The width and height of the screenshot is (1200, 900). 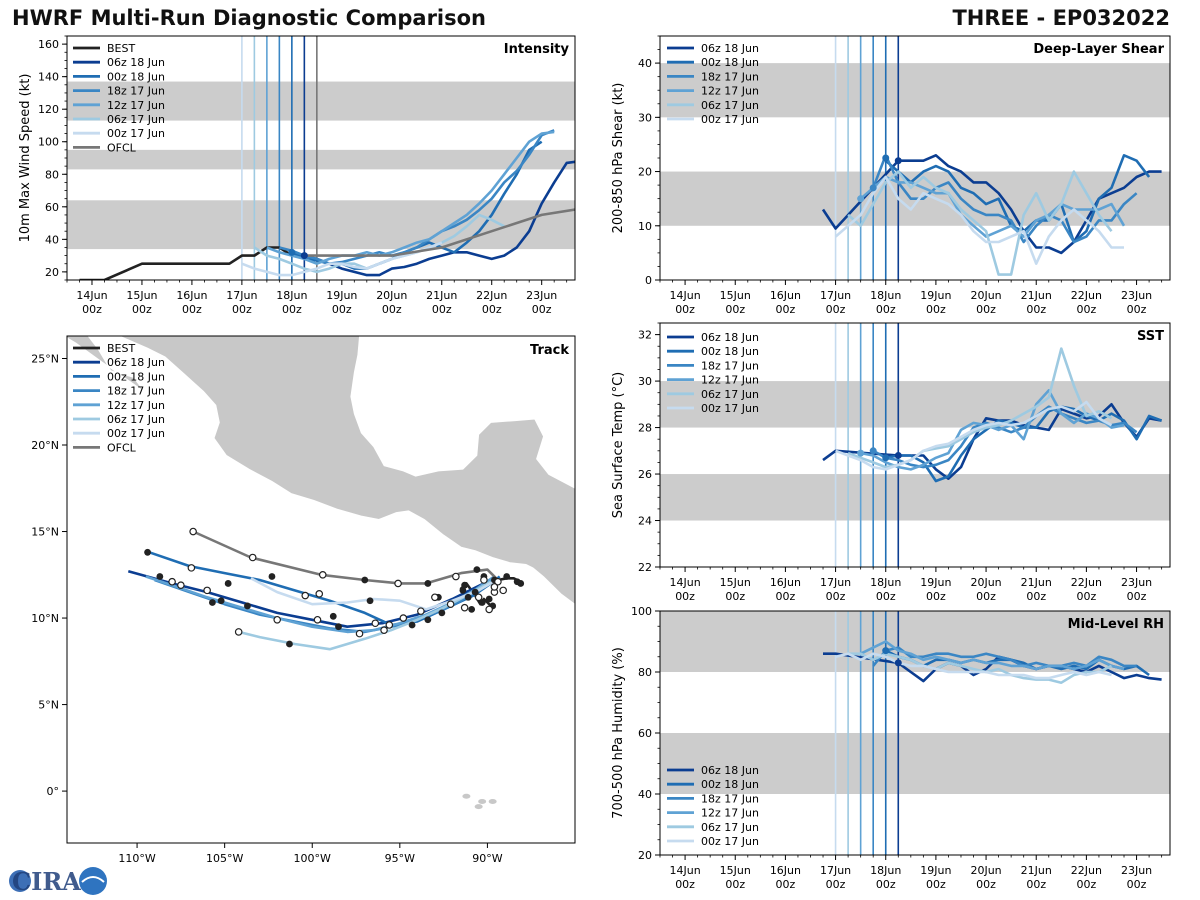 I want to click on init-point-18z-17-jun, so click(x=873, y=188).